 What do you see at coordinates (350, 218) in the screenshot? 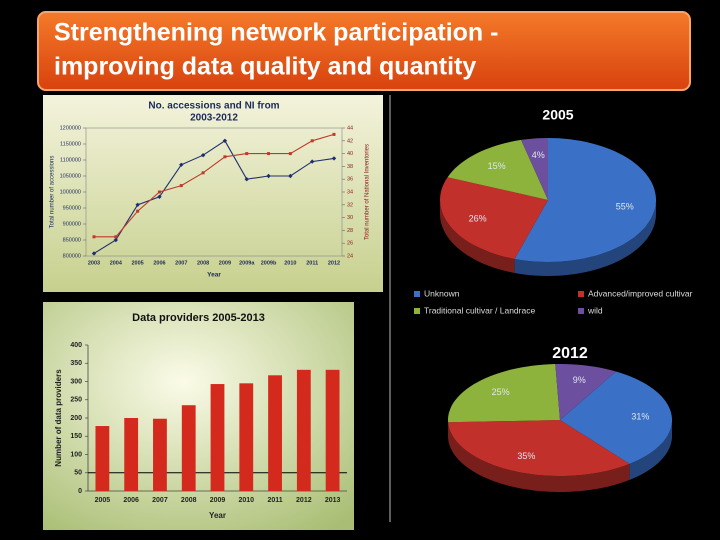
I see `y2-tick-label: 30` at bounding box center [350, 218].